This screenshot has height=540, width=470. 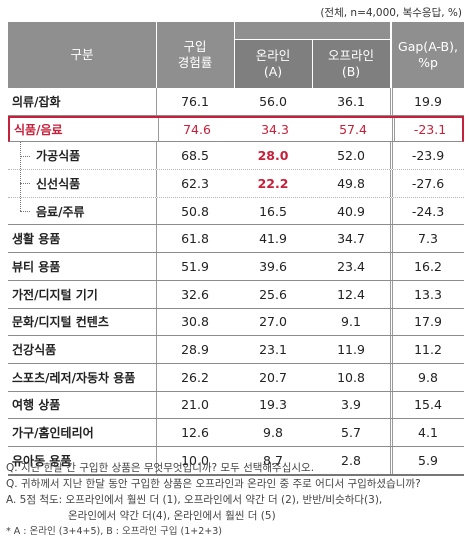 What do you see at coordinates (36, 239) in the screenshot?
I see `row-label: 생활 용품` at bounding box center [36, 239].